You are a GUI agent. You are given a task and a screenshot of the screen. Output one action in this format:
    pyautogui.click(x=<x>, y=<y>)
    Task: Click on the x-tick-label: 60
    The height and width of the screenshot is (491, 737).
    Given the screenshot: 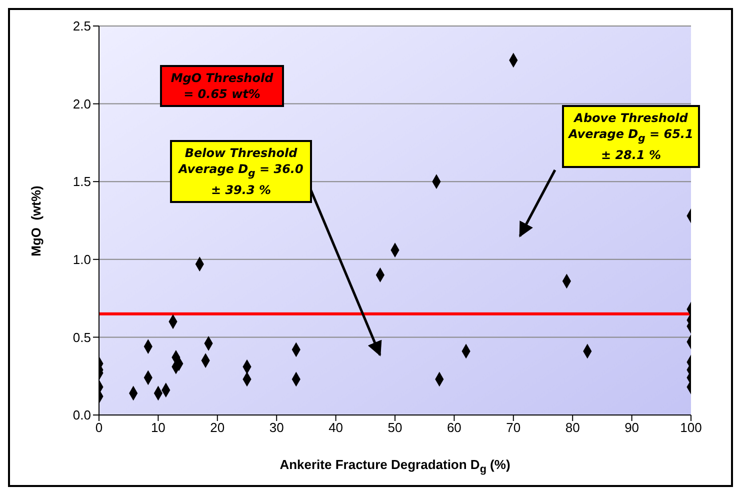 What is the action you would take?
    pyautogui.click(x=454, y=428)
    